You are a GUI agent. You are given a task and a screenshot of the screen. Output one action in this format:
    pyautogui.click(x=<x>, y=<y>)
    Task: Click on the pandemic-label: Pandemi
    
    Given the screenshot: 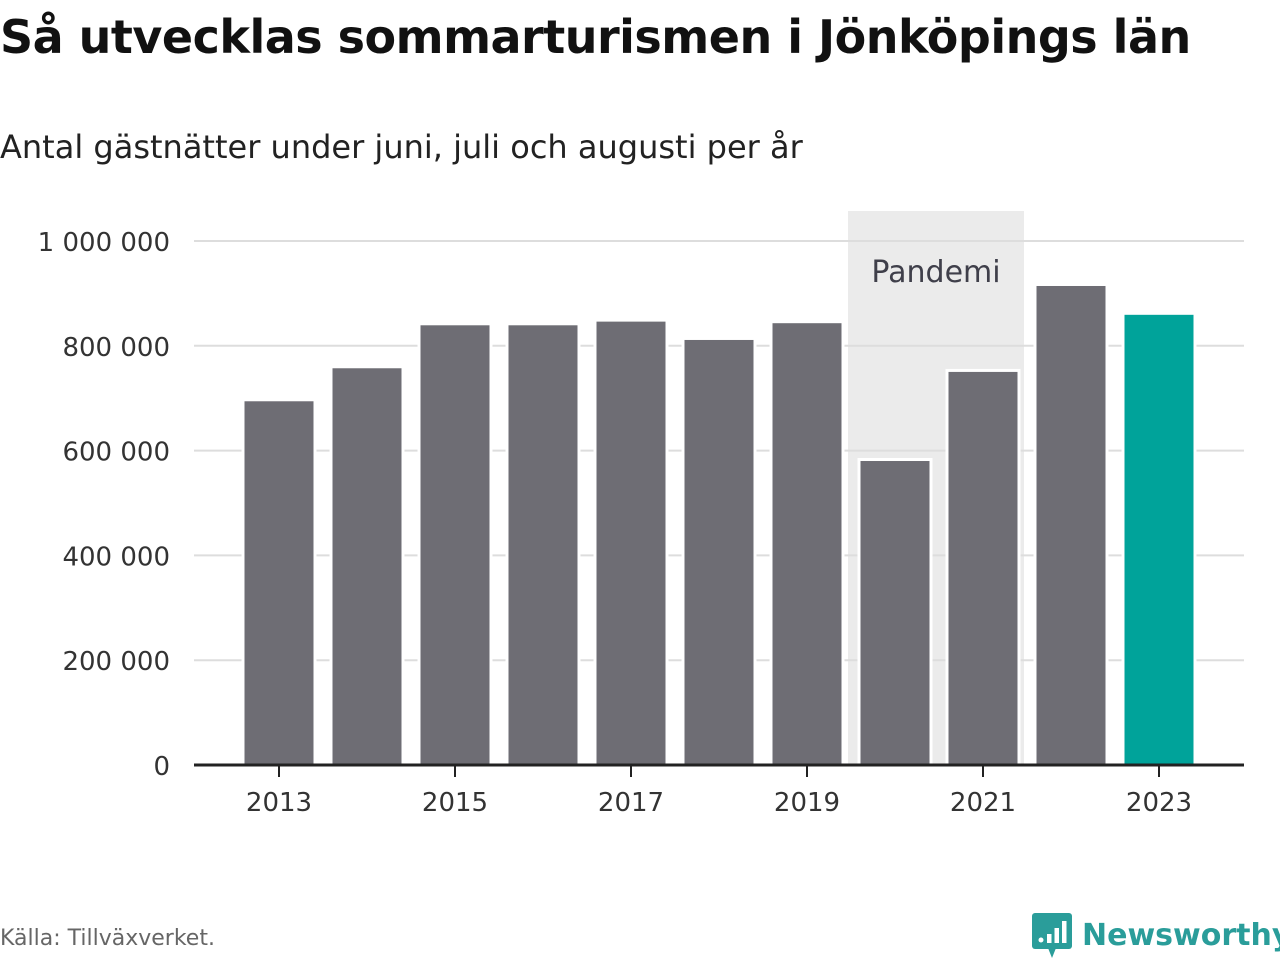 What is the action you would take?
    pyautogui.click(x=935, y=272)
    